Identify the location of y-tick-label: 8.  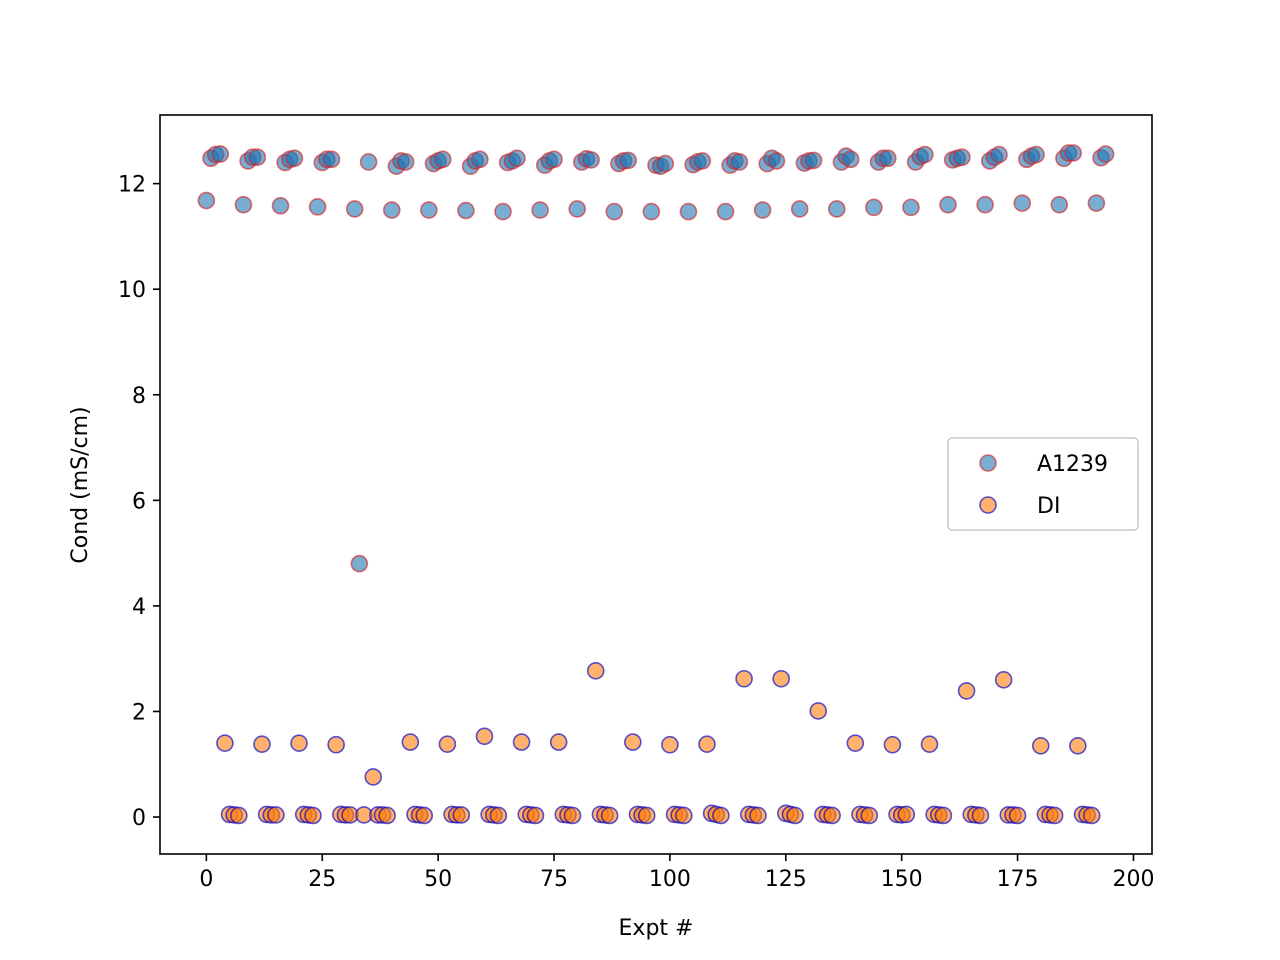
(139, 396).